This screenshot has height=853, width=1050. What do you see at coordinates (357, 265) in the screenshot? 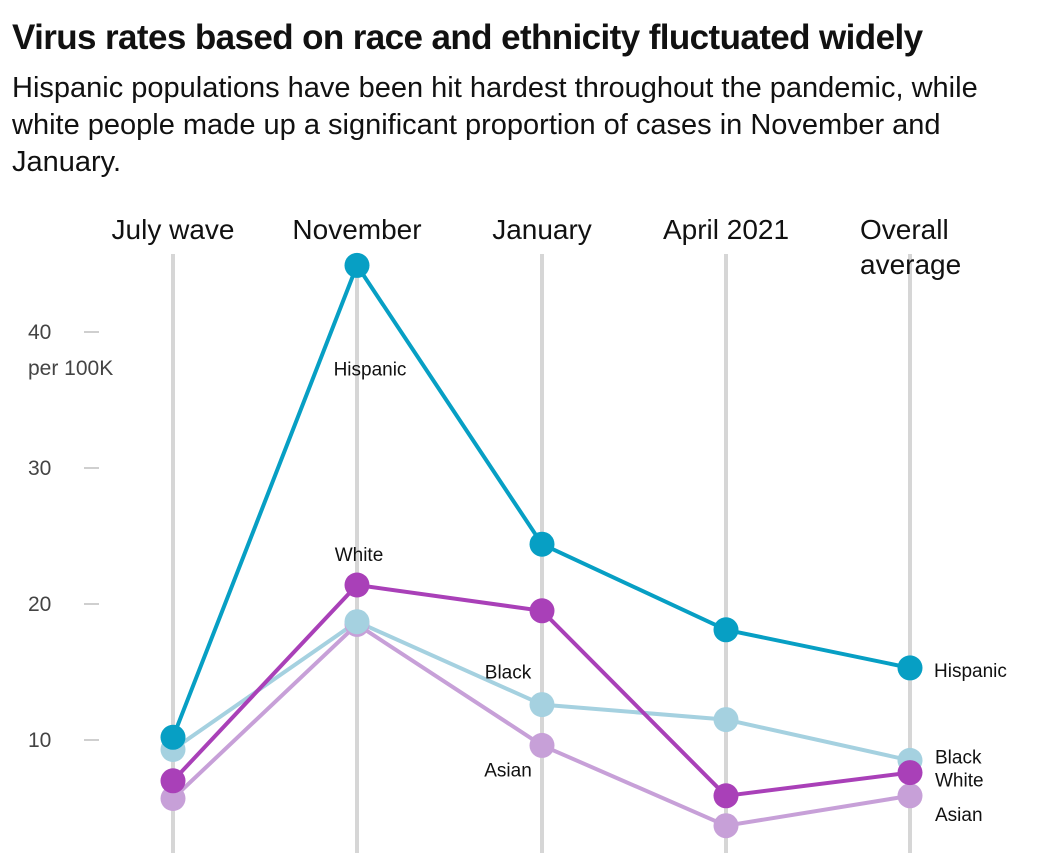
I see `point-hispanic-november` at bounding box center [357, 265].